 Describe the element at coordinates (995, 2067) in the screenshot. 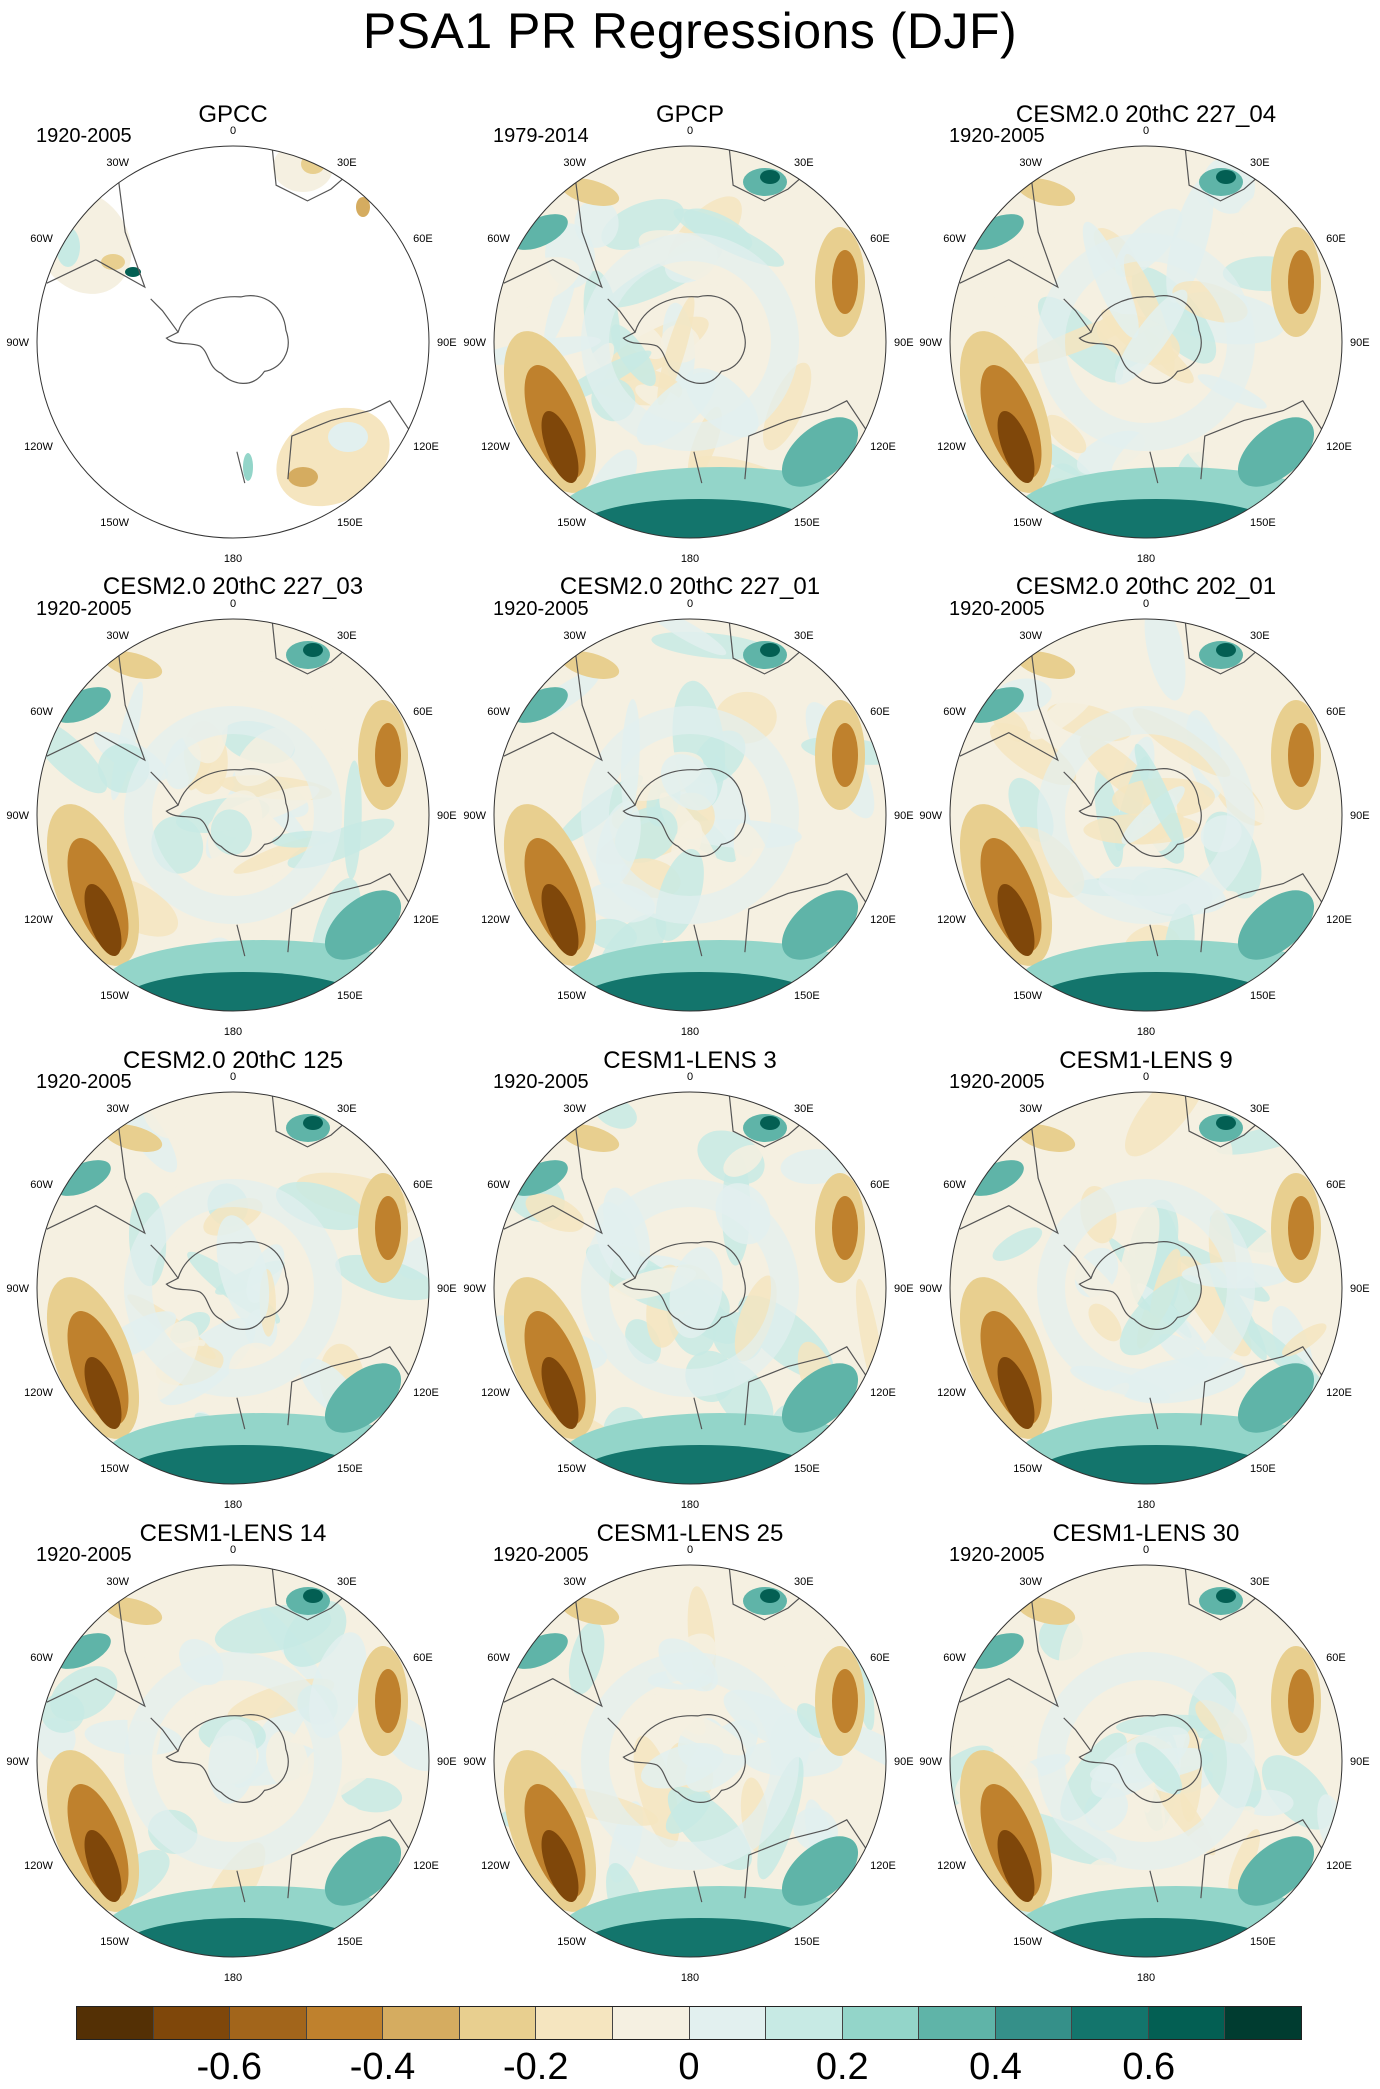

I see `colorbar-tick-label: 0.4` at that location.